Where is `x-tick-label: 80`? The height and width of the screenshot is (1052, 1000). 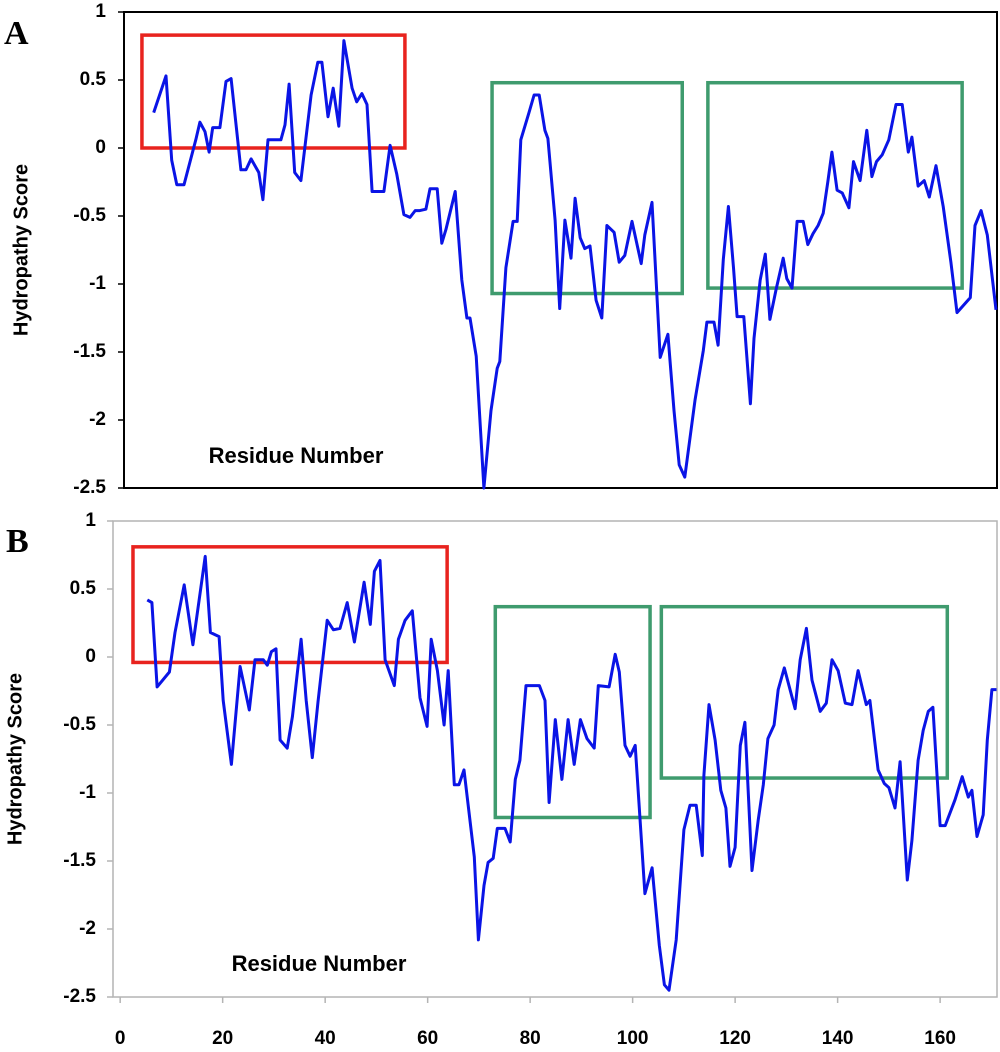 x-tick-label: 80 is located at coordinates (530, 1038).